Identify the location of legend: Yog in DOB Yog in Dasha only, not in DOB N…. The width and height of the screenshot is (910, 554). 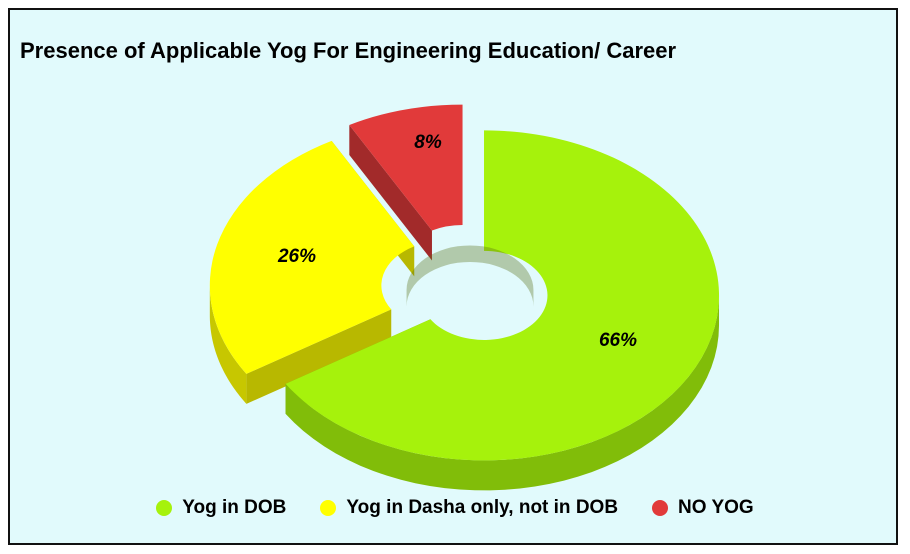
(455, 508).